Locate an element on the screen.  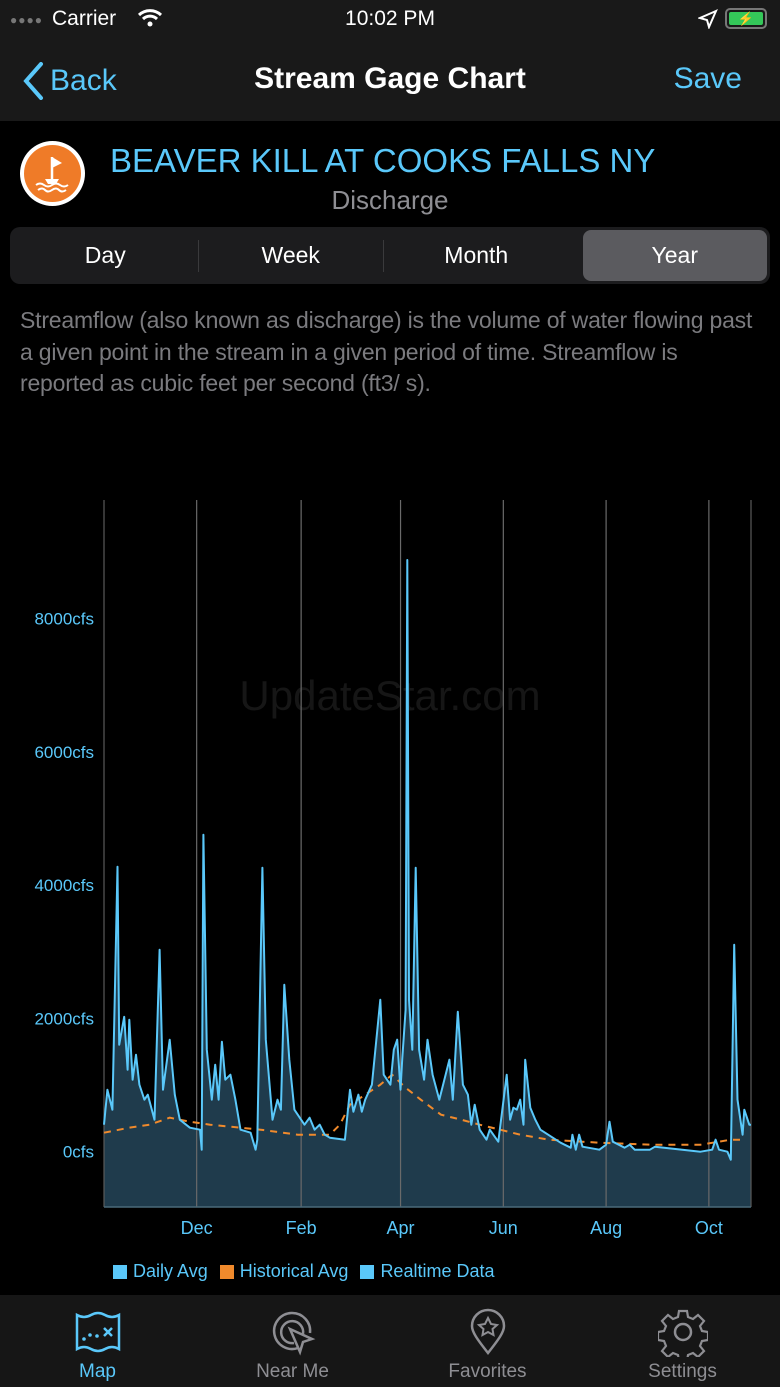
tab-favorites-label: Favorites is located at coordinates (487, 1371).